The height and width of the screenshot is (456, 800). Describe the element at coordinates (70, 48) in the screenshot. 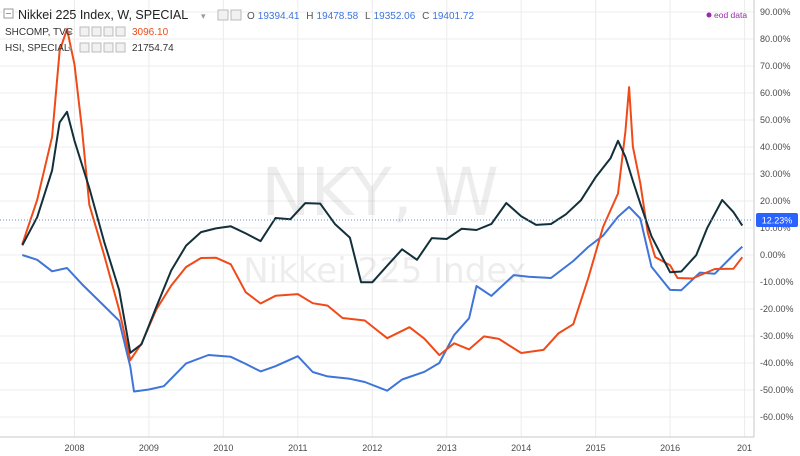

I see `legend-hsi-dropdown-icon: ▾` at that location.